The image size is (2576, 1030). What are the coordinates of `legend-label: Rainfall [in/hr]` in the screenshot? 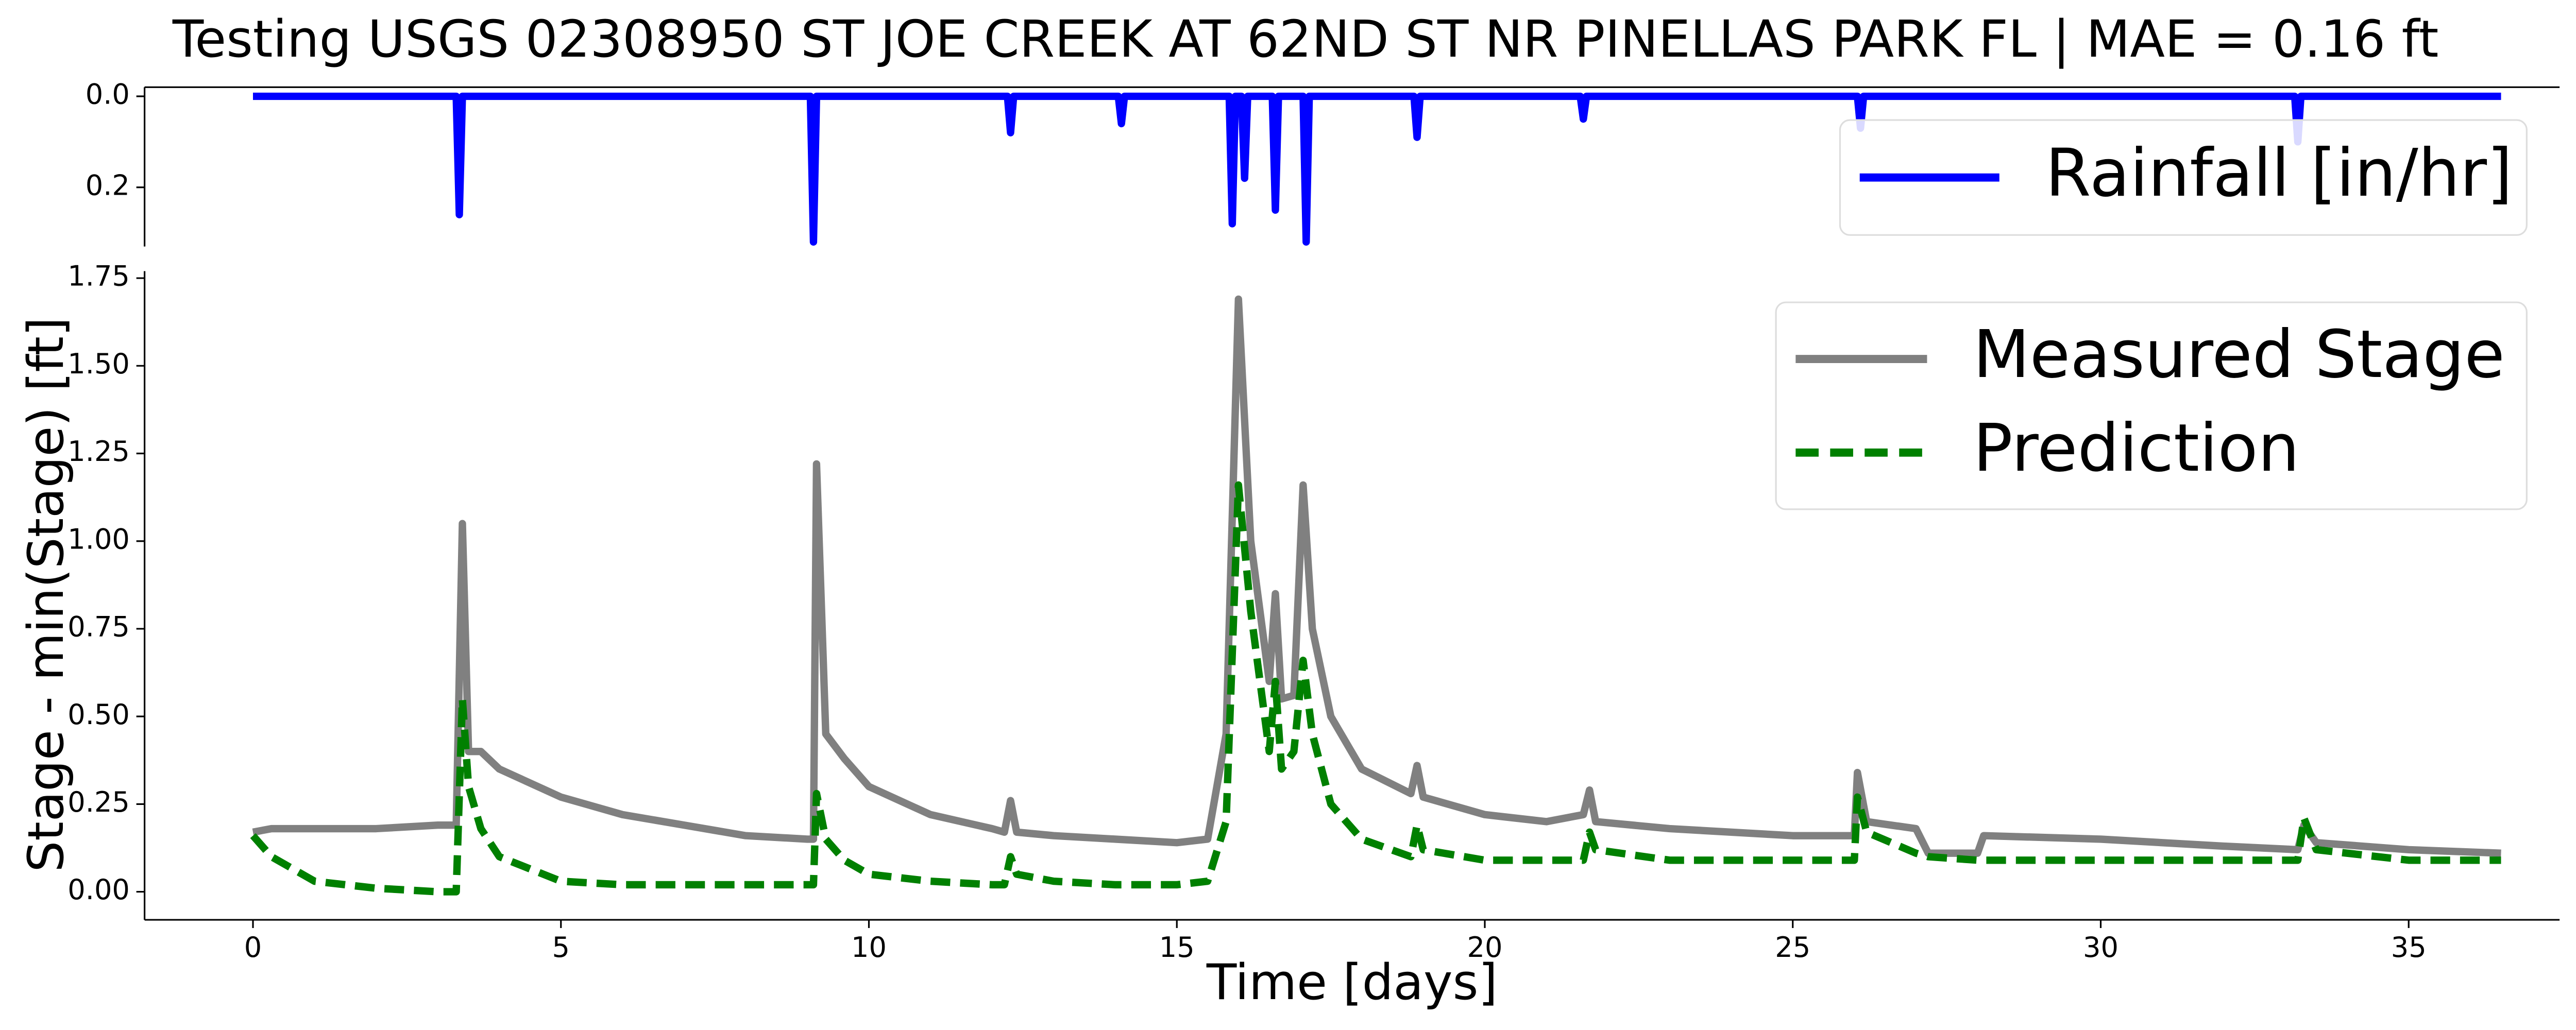 It's located at (2279, 174).